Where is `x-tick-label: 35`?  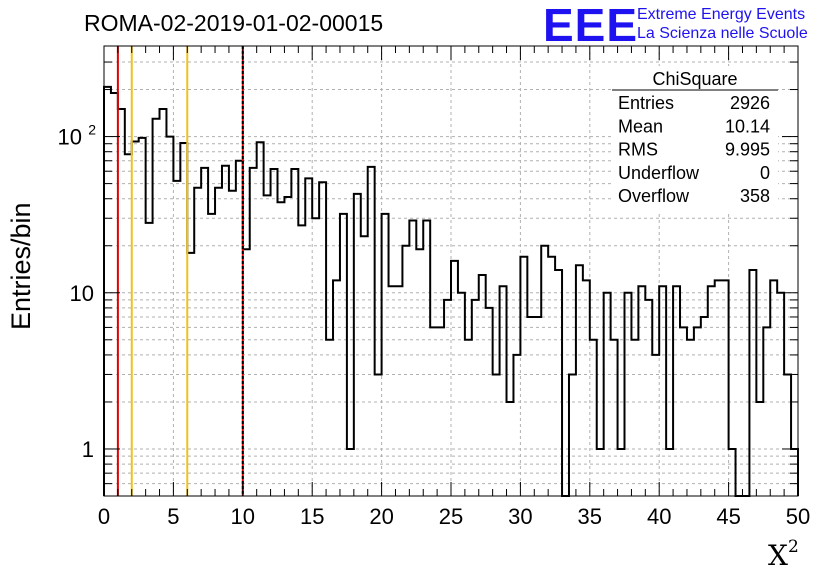
x-tick-label: 35 is located at coordinates (590, 516).